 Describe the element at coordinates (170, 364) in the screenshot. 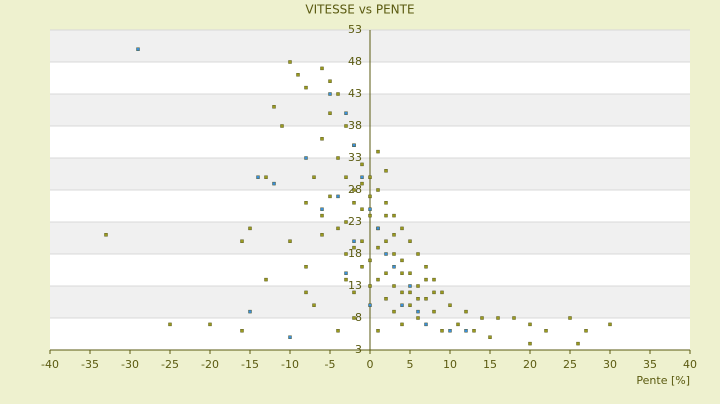

I see `x-tick-label: -25` at that location.